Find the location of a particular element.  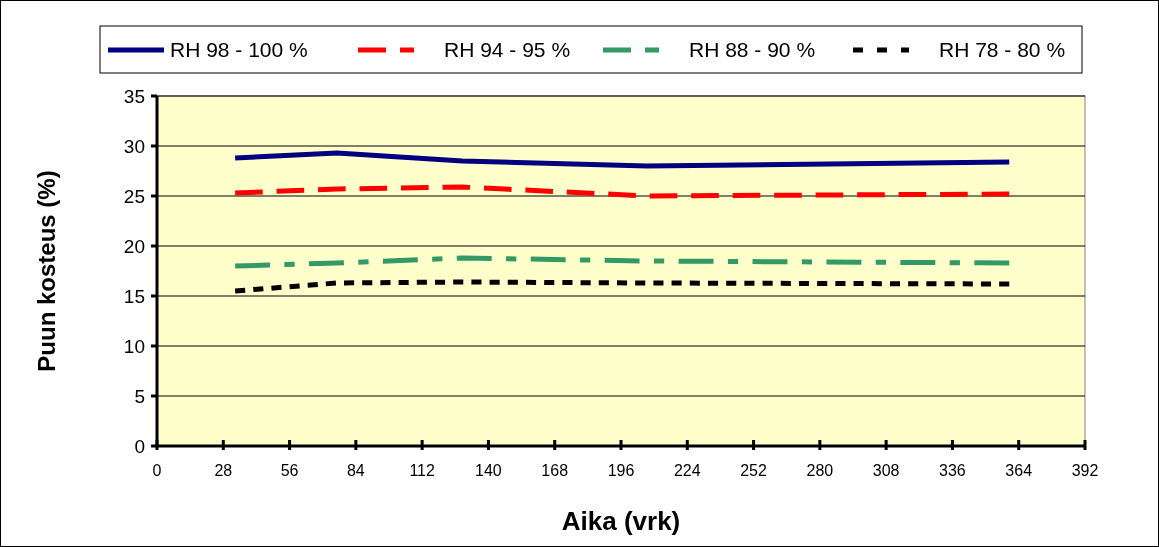

x-tick-label: 28 is located at coordinates (223, 470).